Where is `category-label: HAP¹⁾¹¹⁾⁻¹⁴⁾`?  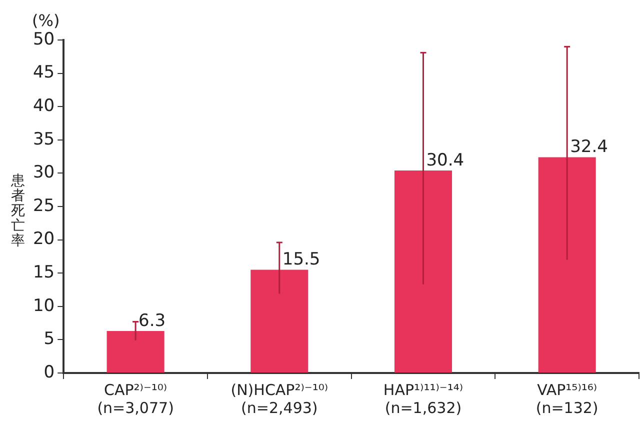 category-label: HAP¹⁾¹¹⁾⁻¹⁴⁾ is located at coordinates (423, 389).